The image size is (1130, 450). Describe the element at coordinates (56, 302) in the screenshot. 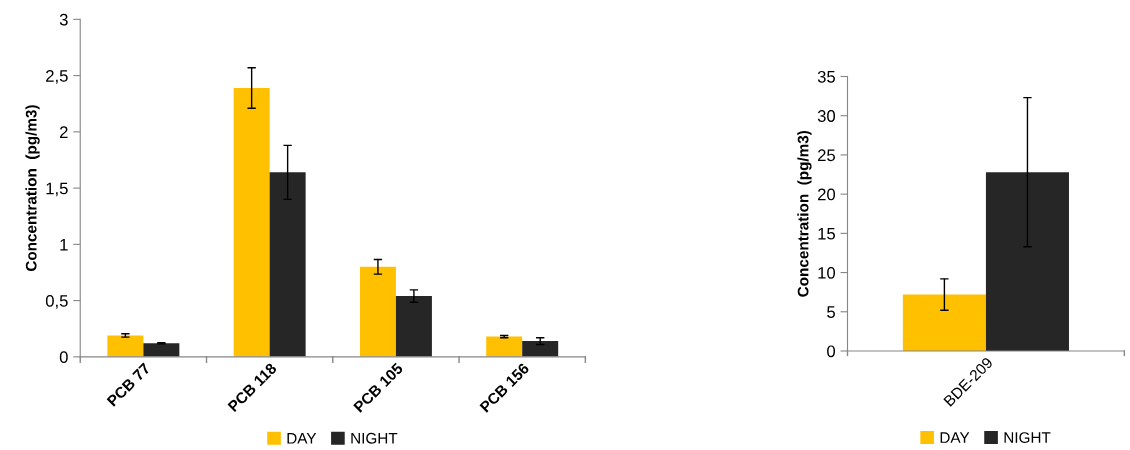

I see `y-tick-label: 0,5` at that location.